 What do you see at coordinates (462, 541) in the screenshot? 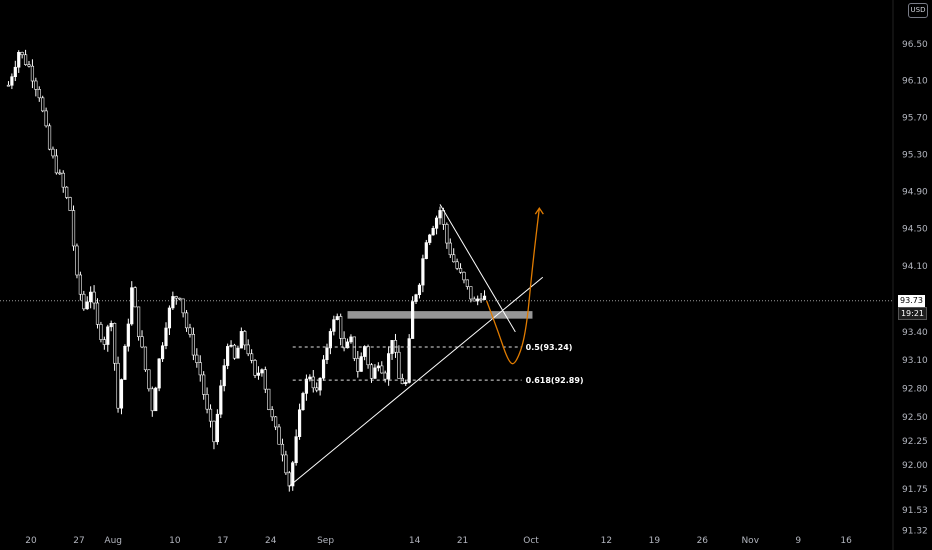
I see `x-tick-label: 21` at bounding box center [462, 541].